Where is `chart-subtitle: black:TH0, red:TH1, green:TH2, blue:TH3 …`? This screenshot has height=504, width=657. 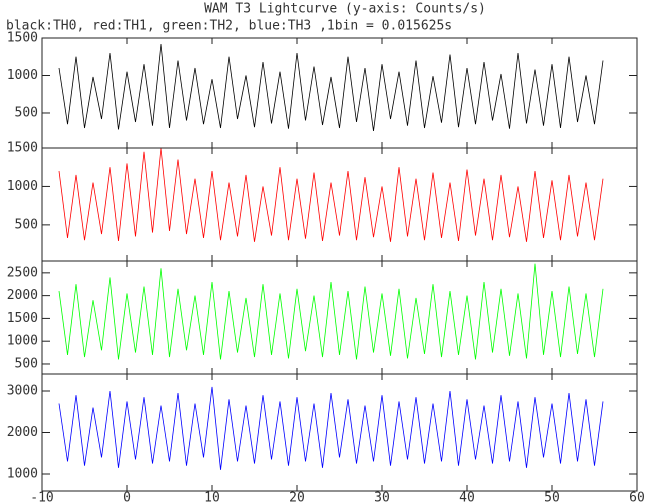 chart-subtitle: black:TH0, red:TH1, green:TH2, blue:TH3 … is located at coordinates (229, 26).